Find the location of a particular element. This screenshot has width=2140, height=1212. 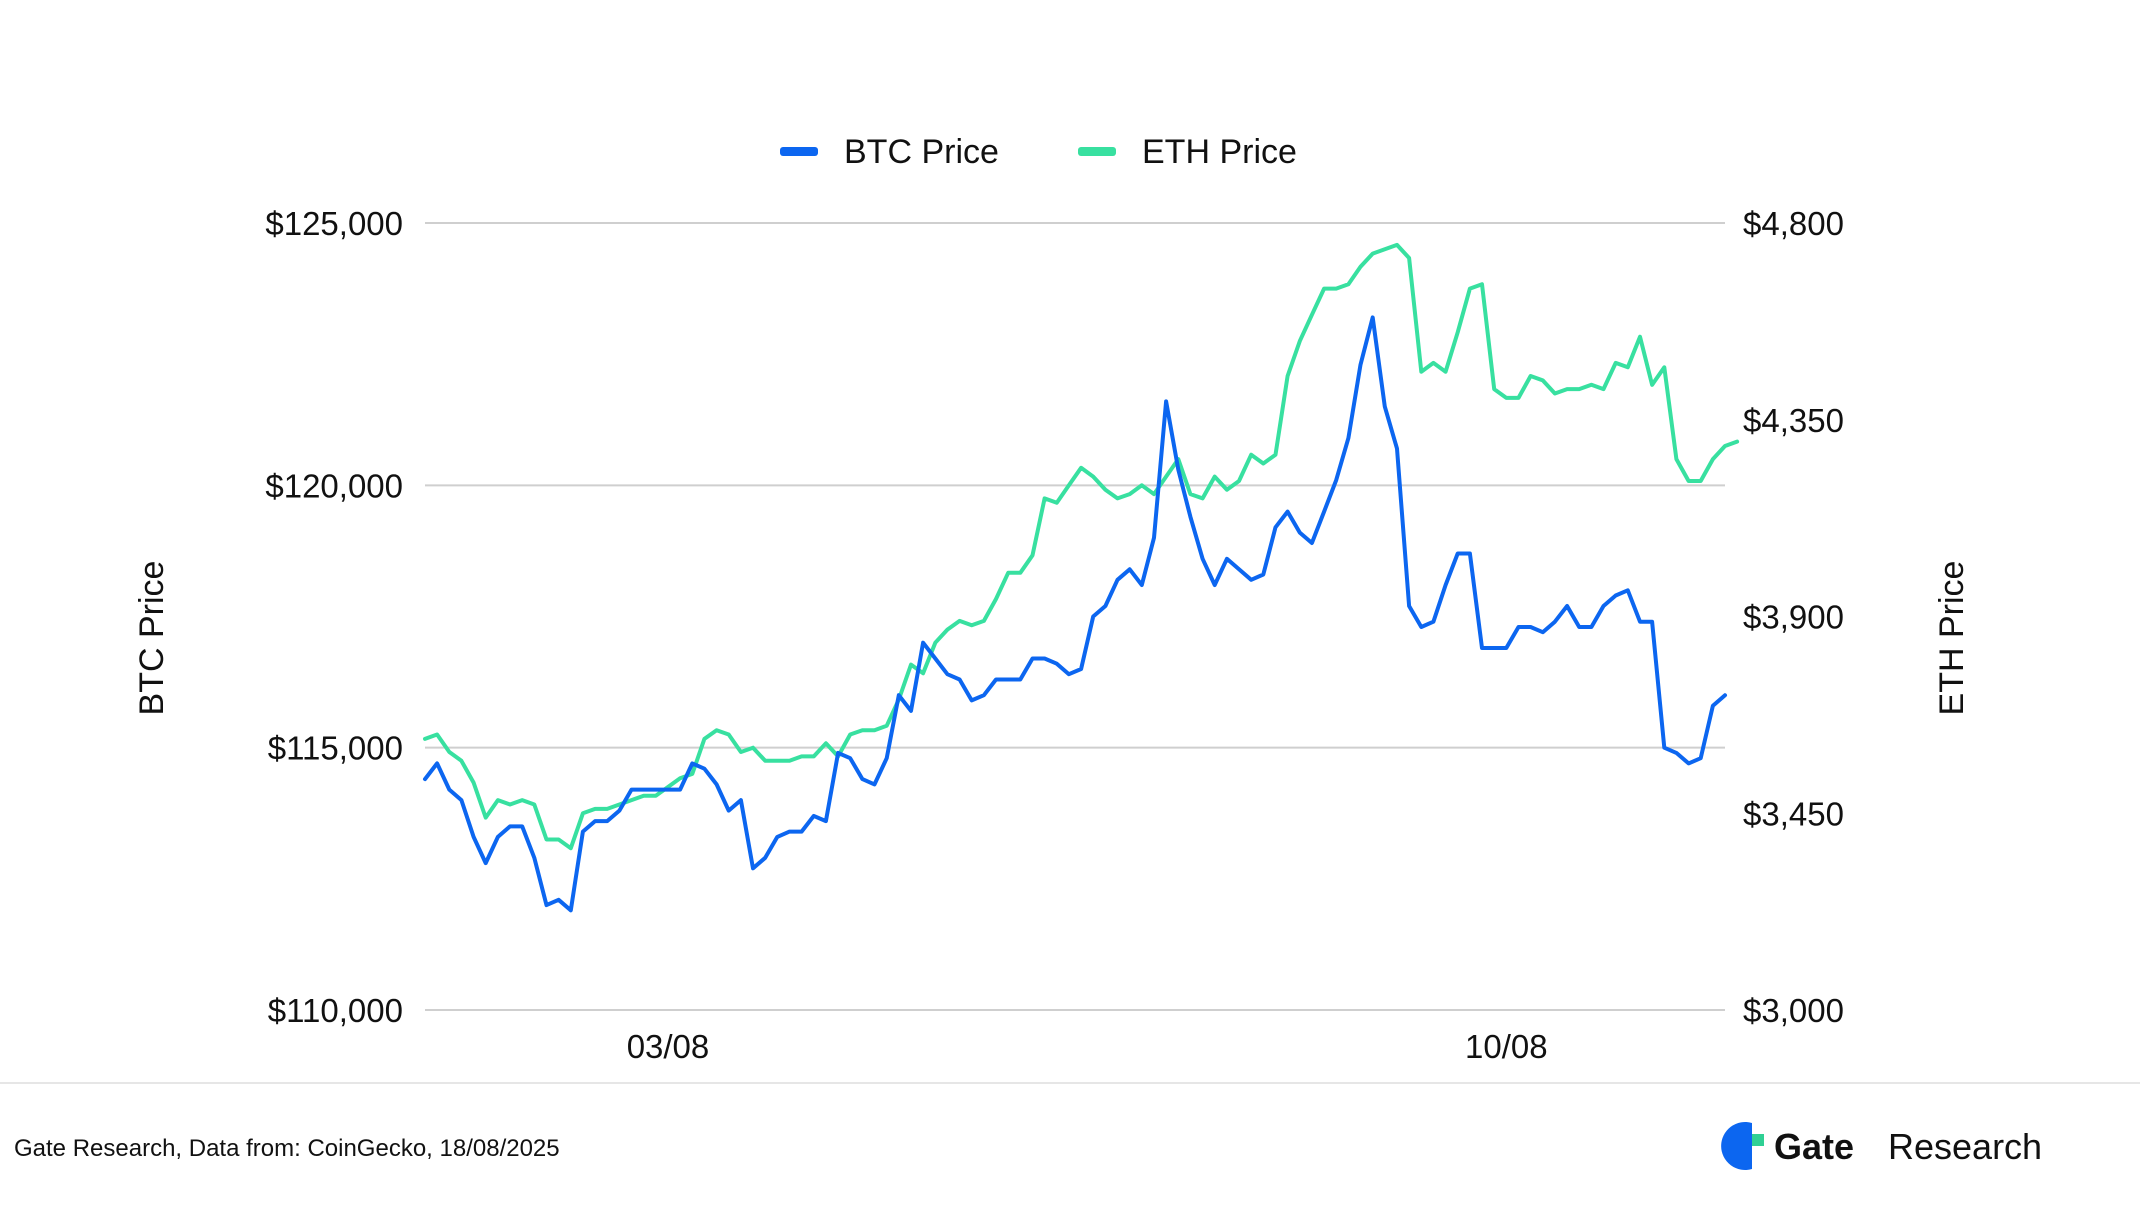

legend-label: BTC Price is located at coordinates (921, 152).